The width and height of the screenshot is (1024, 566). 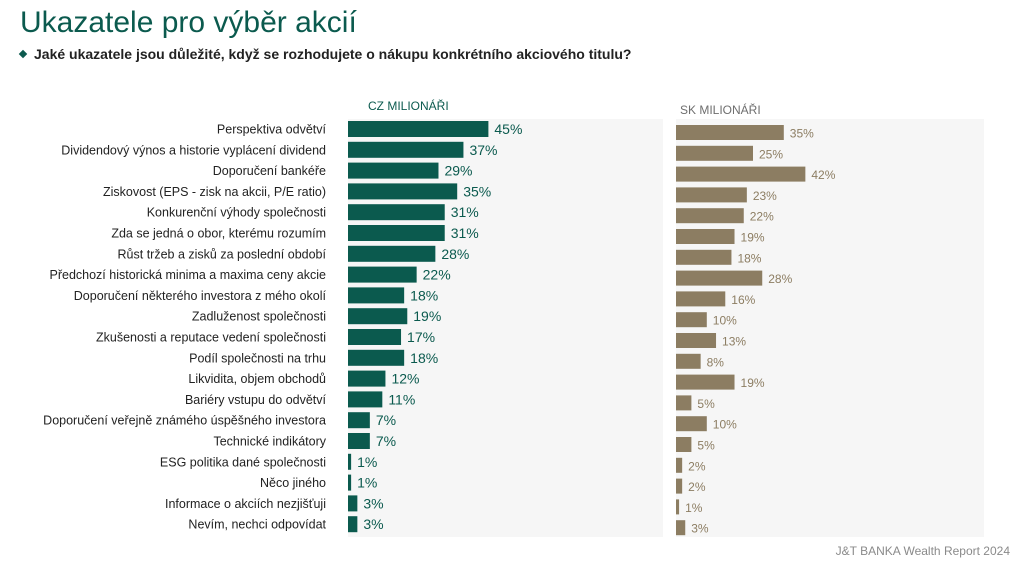 What do you see at coordinates (771, 154) in the screenshot?
I see `sk-data-label: 25%` at bounding box center [771, 154].